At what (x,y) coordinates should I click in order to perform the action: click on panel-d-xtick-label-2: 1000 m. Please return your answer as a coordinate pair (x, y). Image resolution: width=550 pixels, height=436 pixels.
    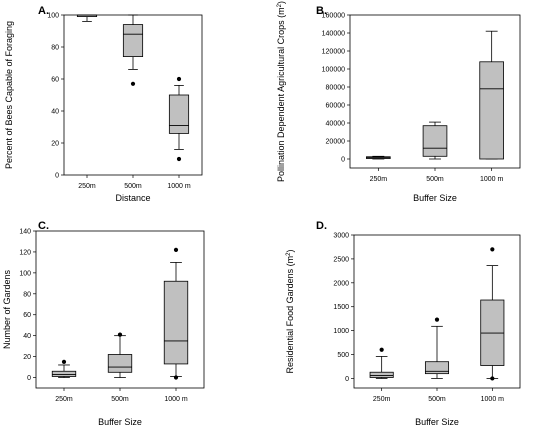
    Looking at the image, I should click on (493, 399).